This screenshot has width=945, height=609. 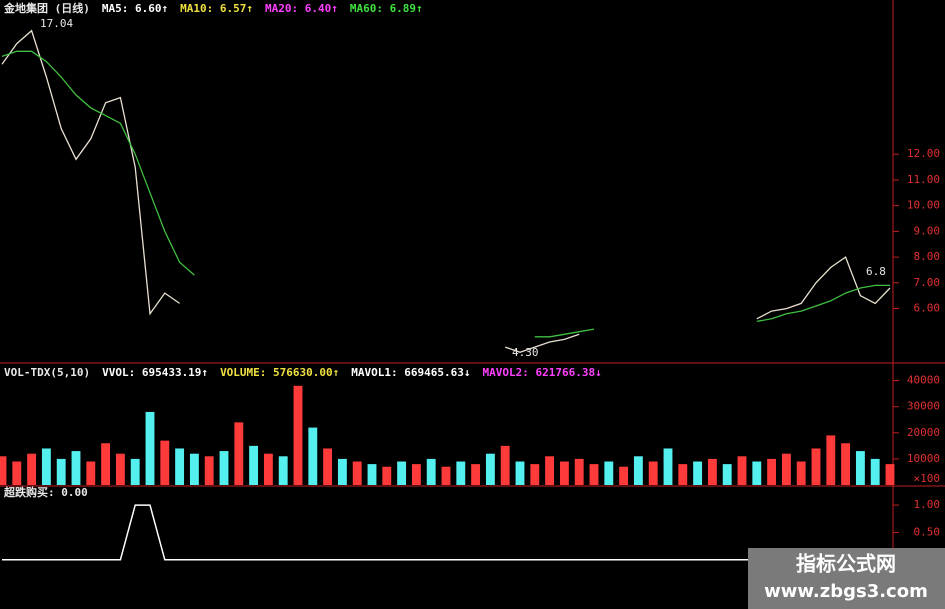 What do you see at coordinates (927, 230) in the screenshot?
I see `y-tick-label: 9.00` at bounding box center [927, 230].